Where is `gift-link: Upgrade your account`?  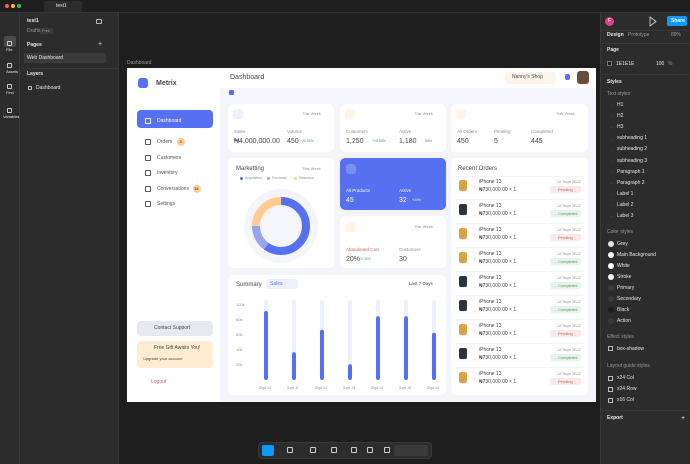
gift-link: Upgrade your account is located at coordinates (163, 358).